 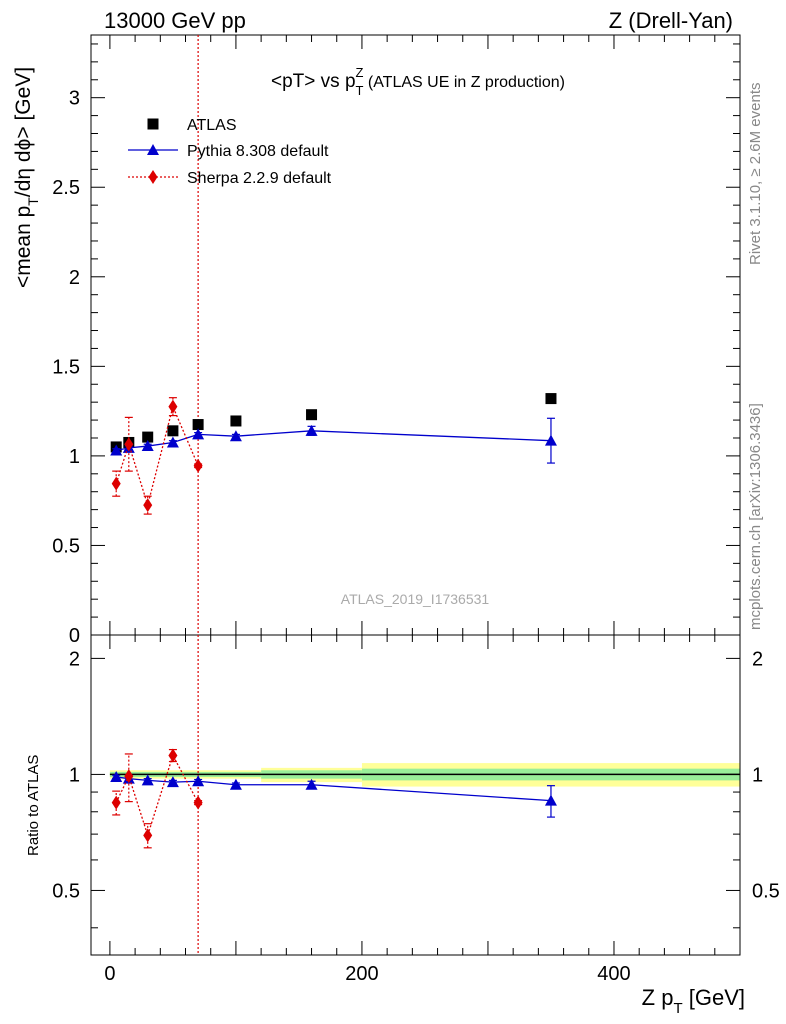 I want to click on main-y-tick-label: 1, so click(x=74, y=457).